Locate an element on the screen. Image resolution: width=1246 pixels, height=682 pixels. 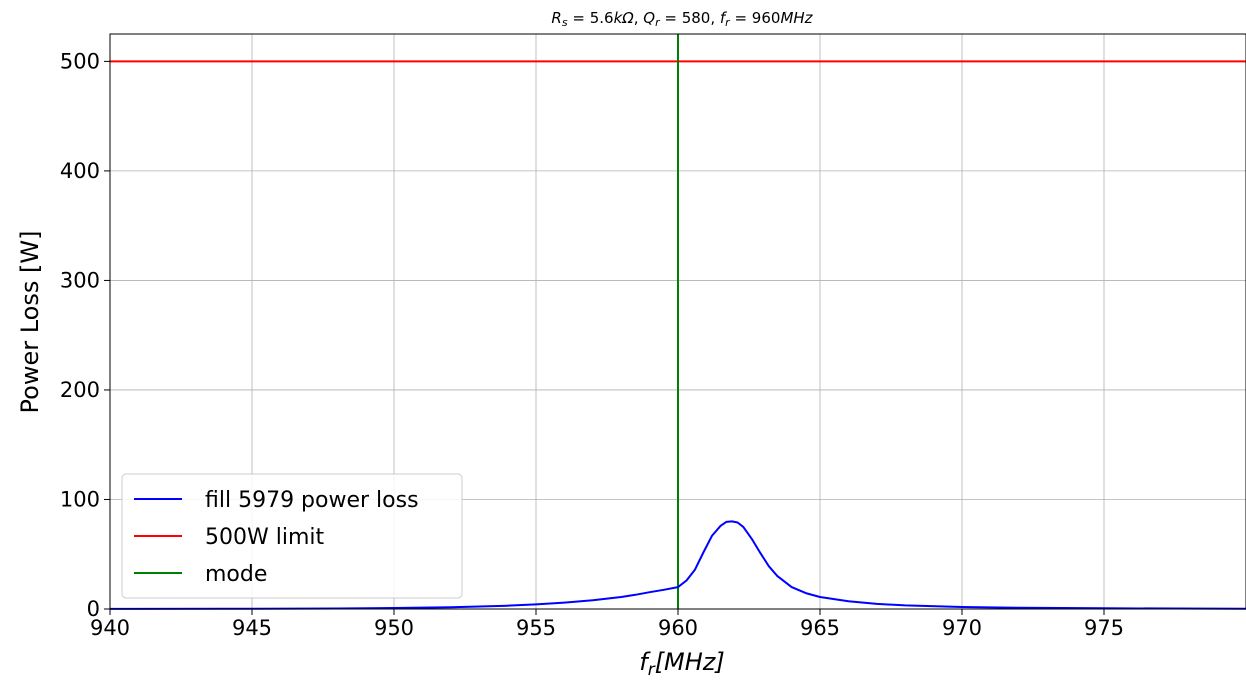
legend-box is located at coordinates (292, 536).